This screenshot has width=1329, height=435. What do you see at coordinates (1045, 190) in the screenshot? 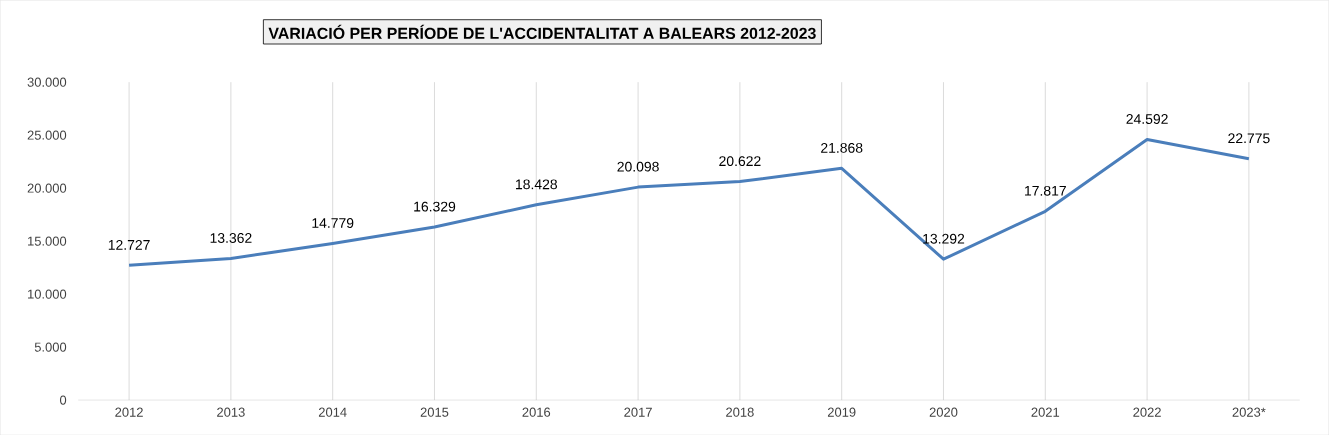
I see `data-label: 17.817` at bounding box center [1045, 190].